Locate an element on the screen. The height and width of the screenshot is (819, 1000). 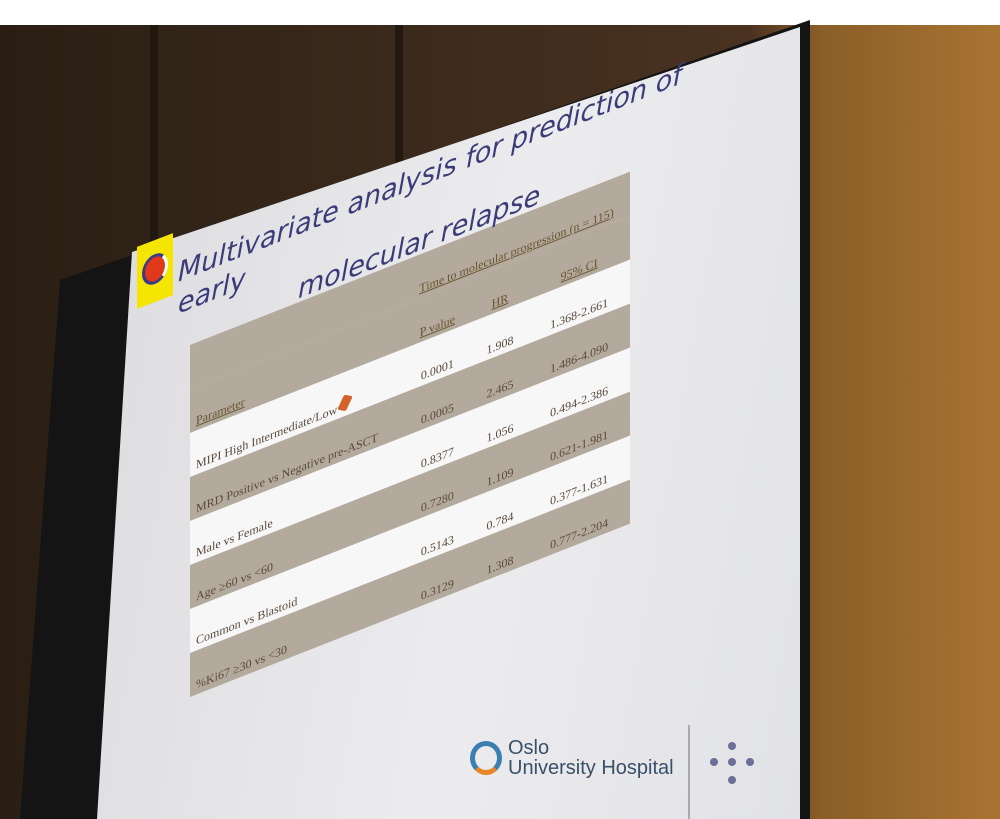
laser-pointer-icon is located at coordinates (345, 403).